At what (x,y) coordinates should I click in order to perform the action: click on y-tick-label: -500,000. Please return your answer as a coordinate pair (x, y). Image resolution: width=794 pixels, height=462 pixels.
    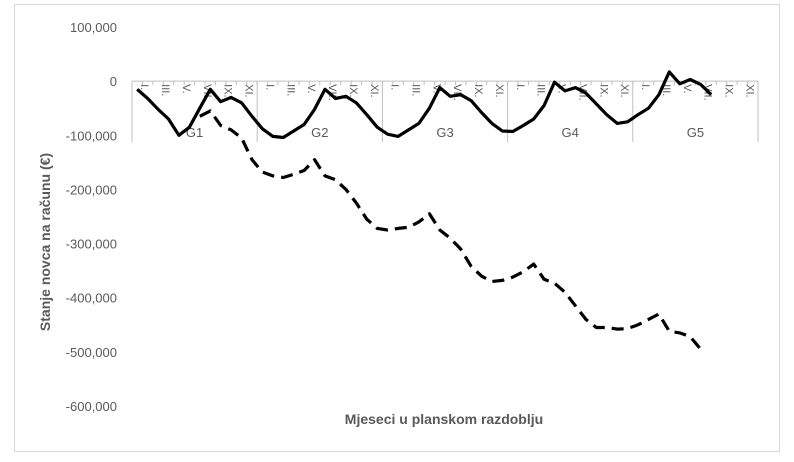
    Looking at the image, I should click on (91, 352).